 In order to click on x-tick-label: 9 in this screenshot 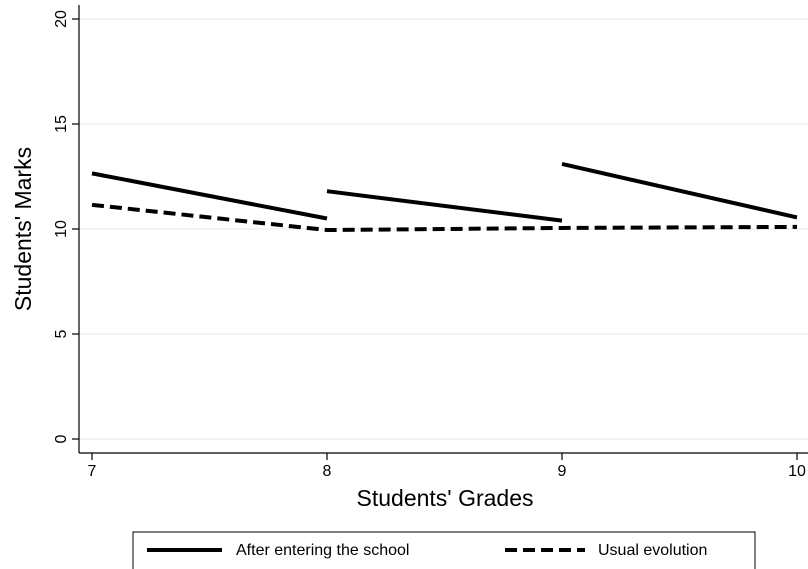, I will do `click(562, 471)`.